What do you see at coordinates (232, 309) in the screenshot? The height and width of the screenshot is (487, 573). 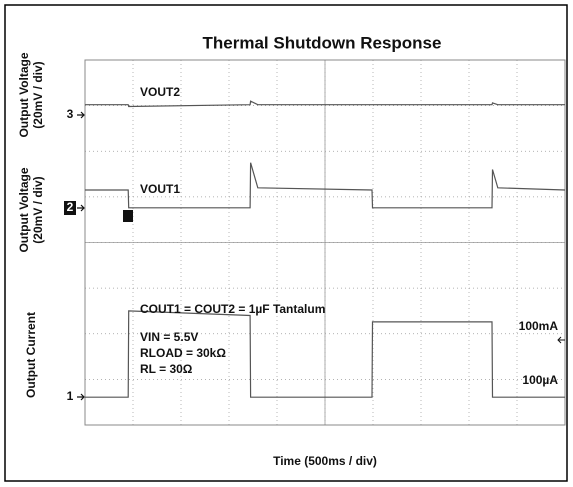 I see `annotation: COUT1 = COUT2 = 1µF Tantalum` at bounding box center [232, 309].